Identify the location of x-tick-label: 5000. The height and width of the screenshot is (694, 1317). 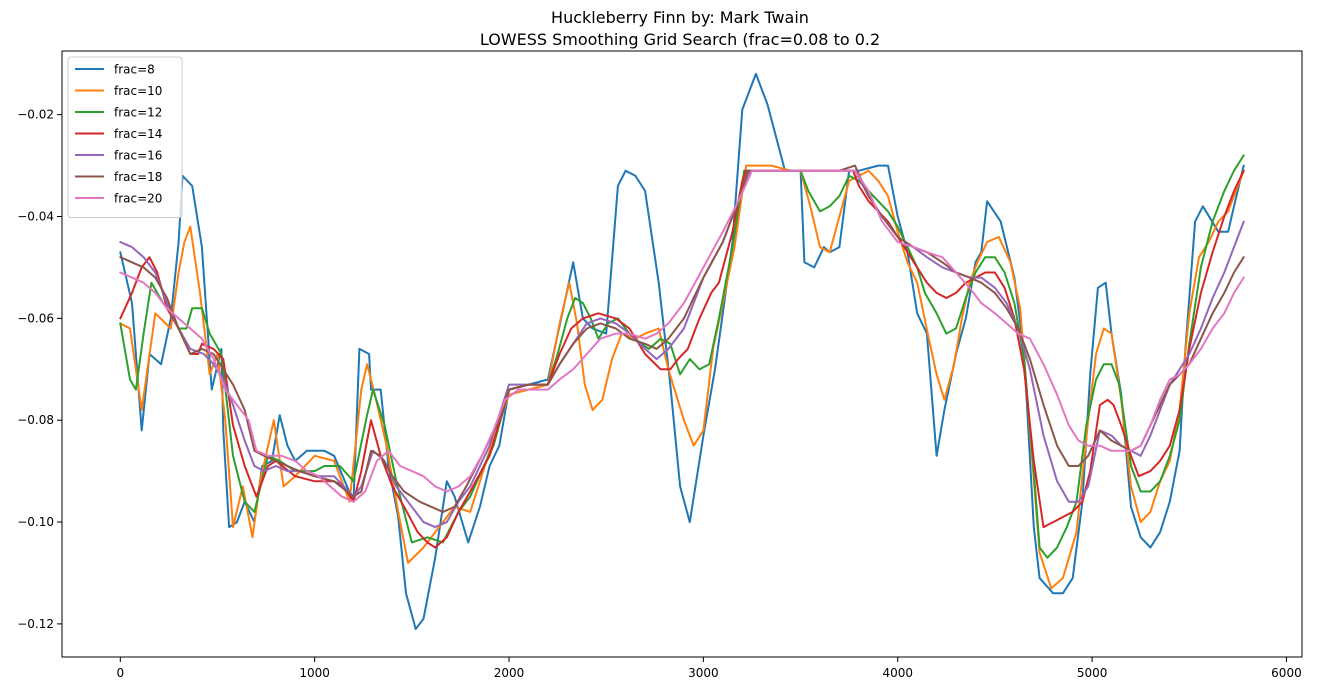
(1092, 673).